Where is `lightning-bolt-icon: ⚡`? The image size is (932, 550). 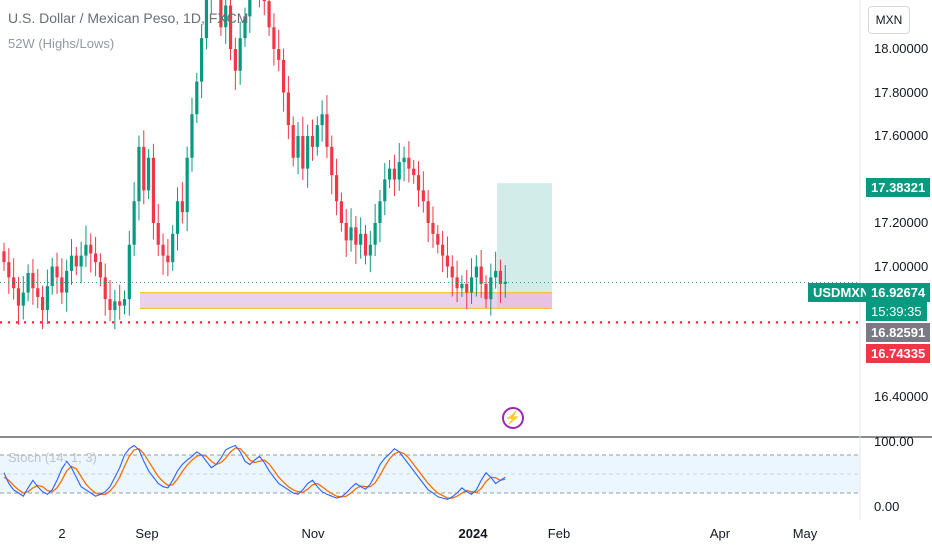 lightning-bolt-icon: ⚡ is located at coordinates (513, 418).